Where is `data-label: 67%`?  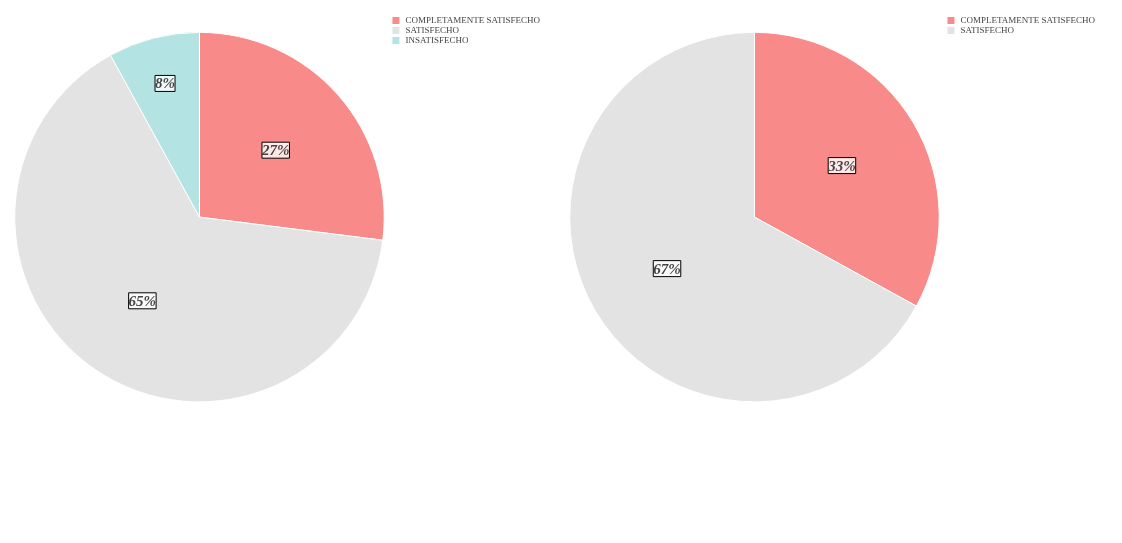 data-label: 67% is located at coordinates (667, 268).